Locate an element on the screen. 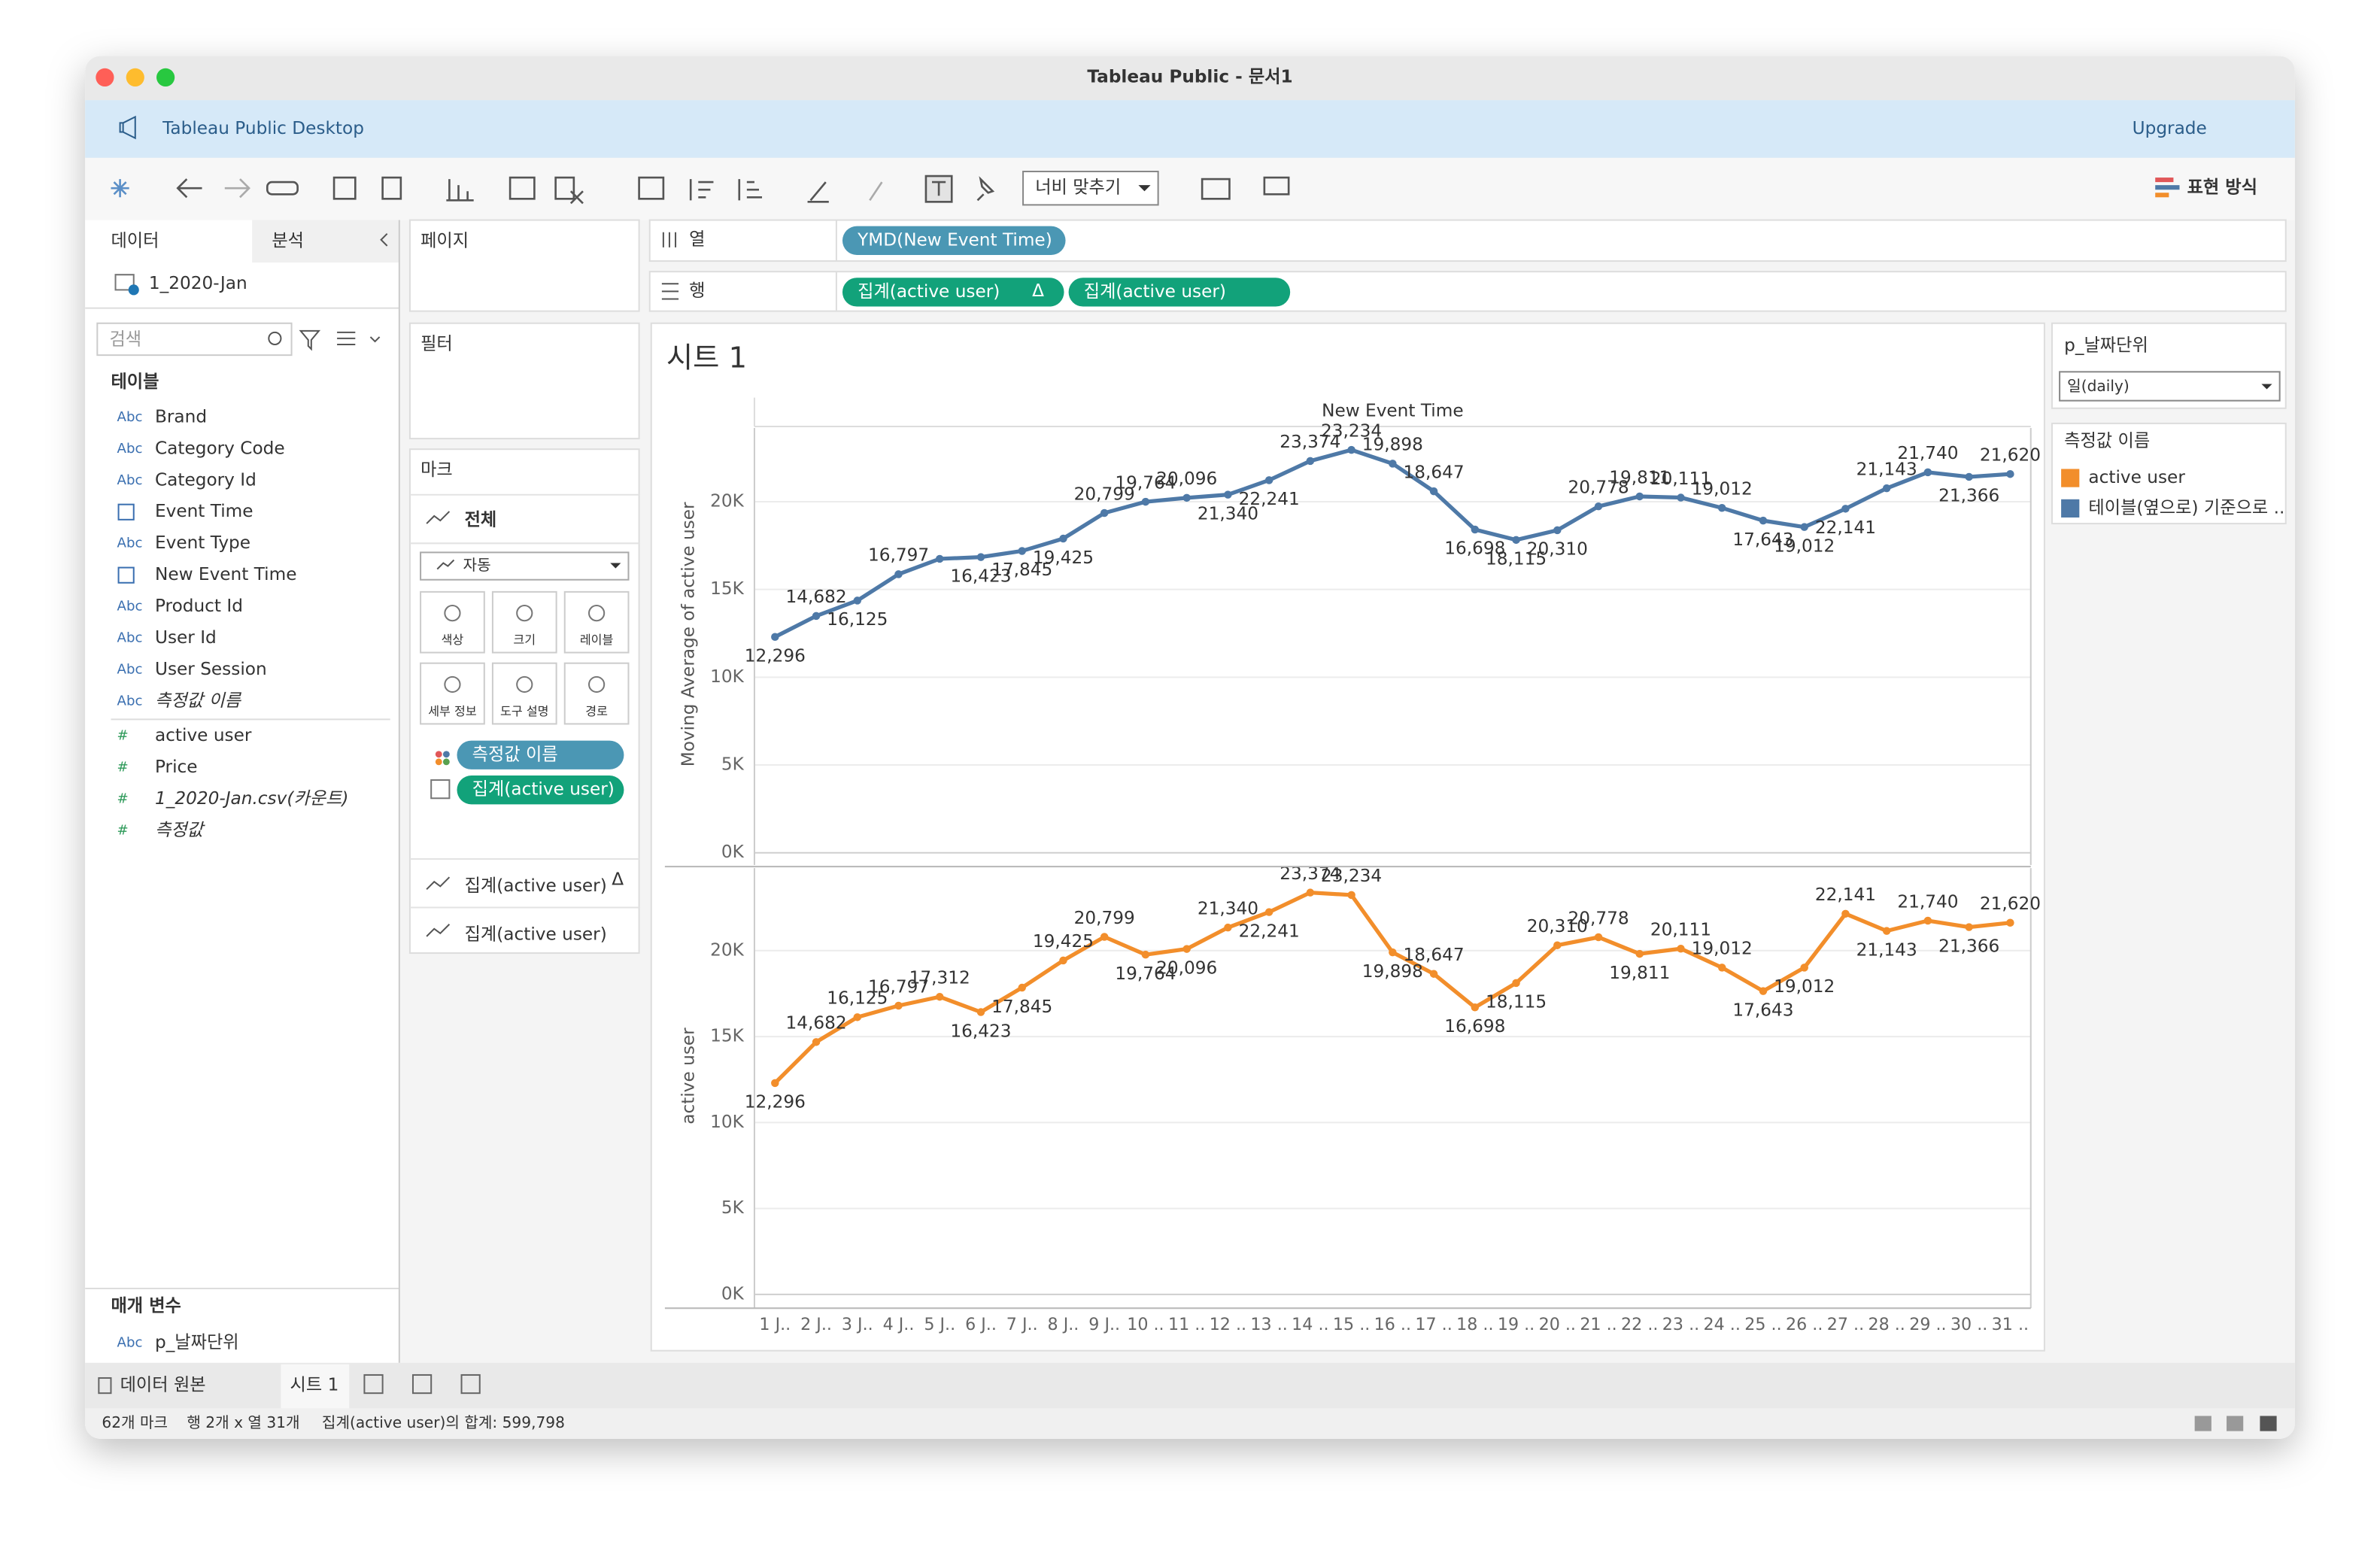  new-worksheet is located at coordinates (373, 1384).